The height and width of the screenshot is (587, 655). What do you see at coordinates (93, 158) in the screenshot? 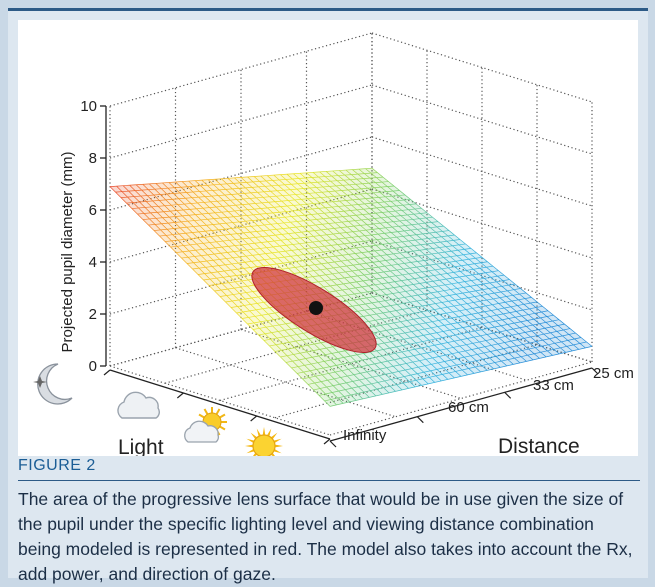
I see `z-tick-label: 8` at bounding box center [93, 158].